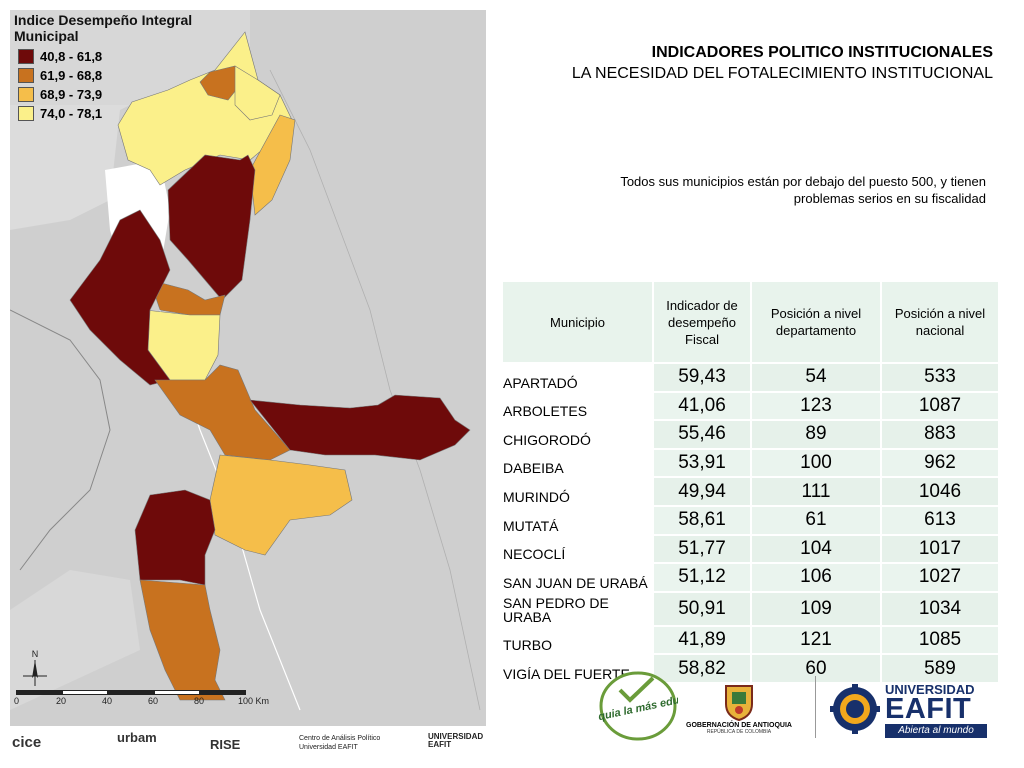 Image resolution: width=1024 pixels, height=768 pixels. I want to click on header-municipio: Municipio, so click(578, 323).